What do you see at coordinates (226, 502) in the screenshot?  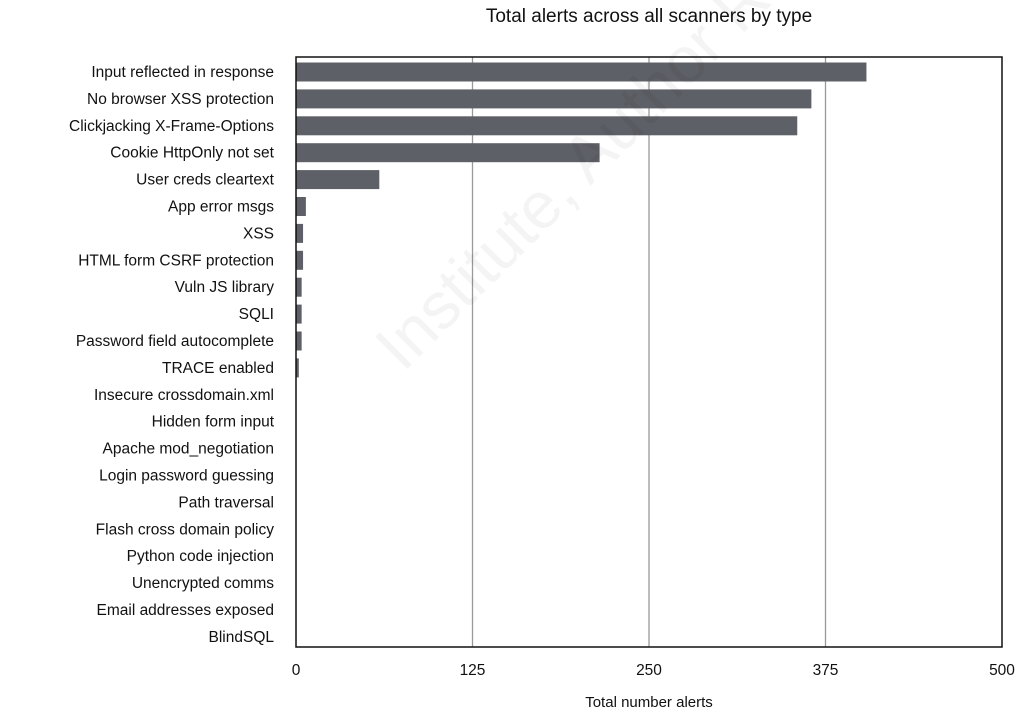 I see `category-label: Path traversal` at bounding box center [226, 502].